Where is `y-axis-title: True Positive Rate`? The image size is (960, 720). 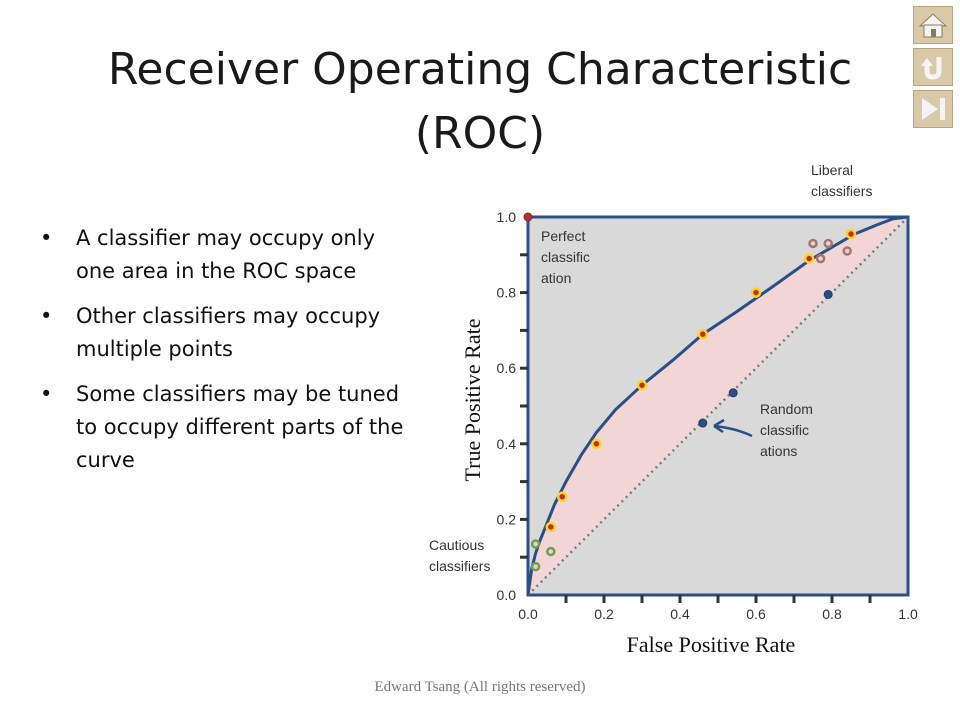 y-axis-title: True Positive Rate is located at coordinates (472, 400).